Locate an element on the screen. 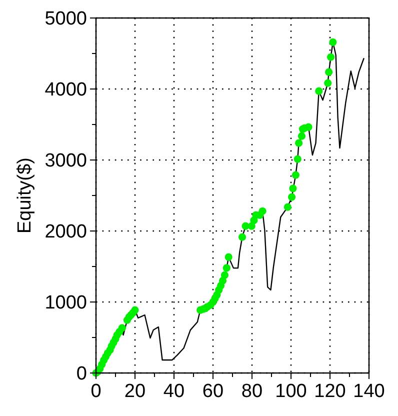 This screenshot has height=416, width=398. x-tick-label: 120 is located at coordinates (330, 391).